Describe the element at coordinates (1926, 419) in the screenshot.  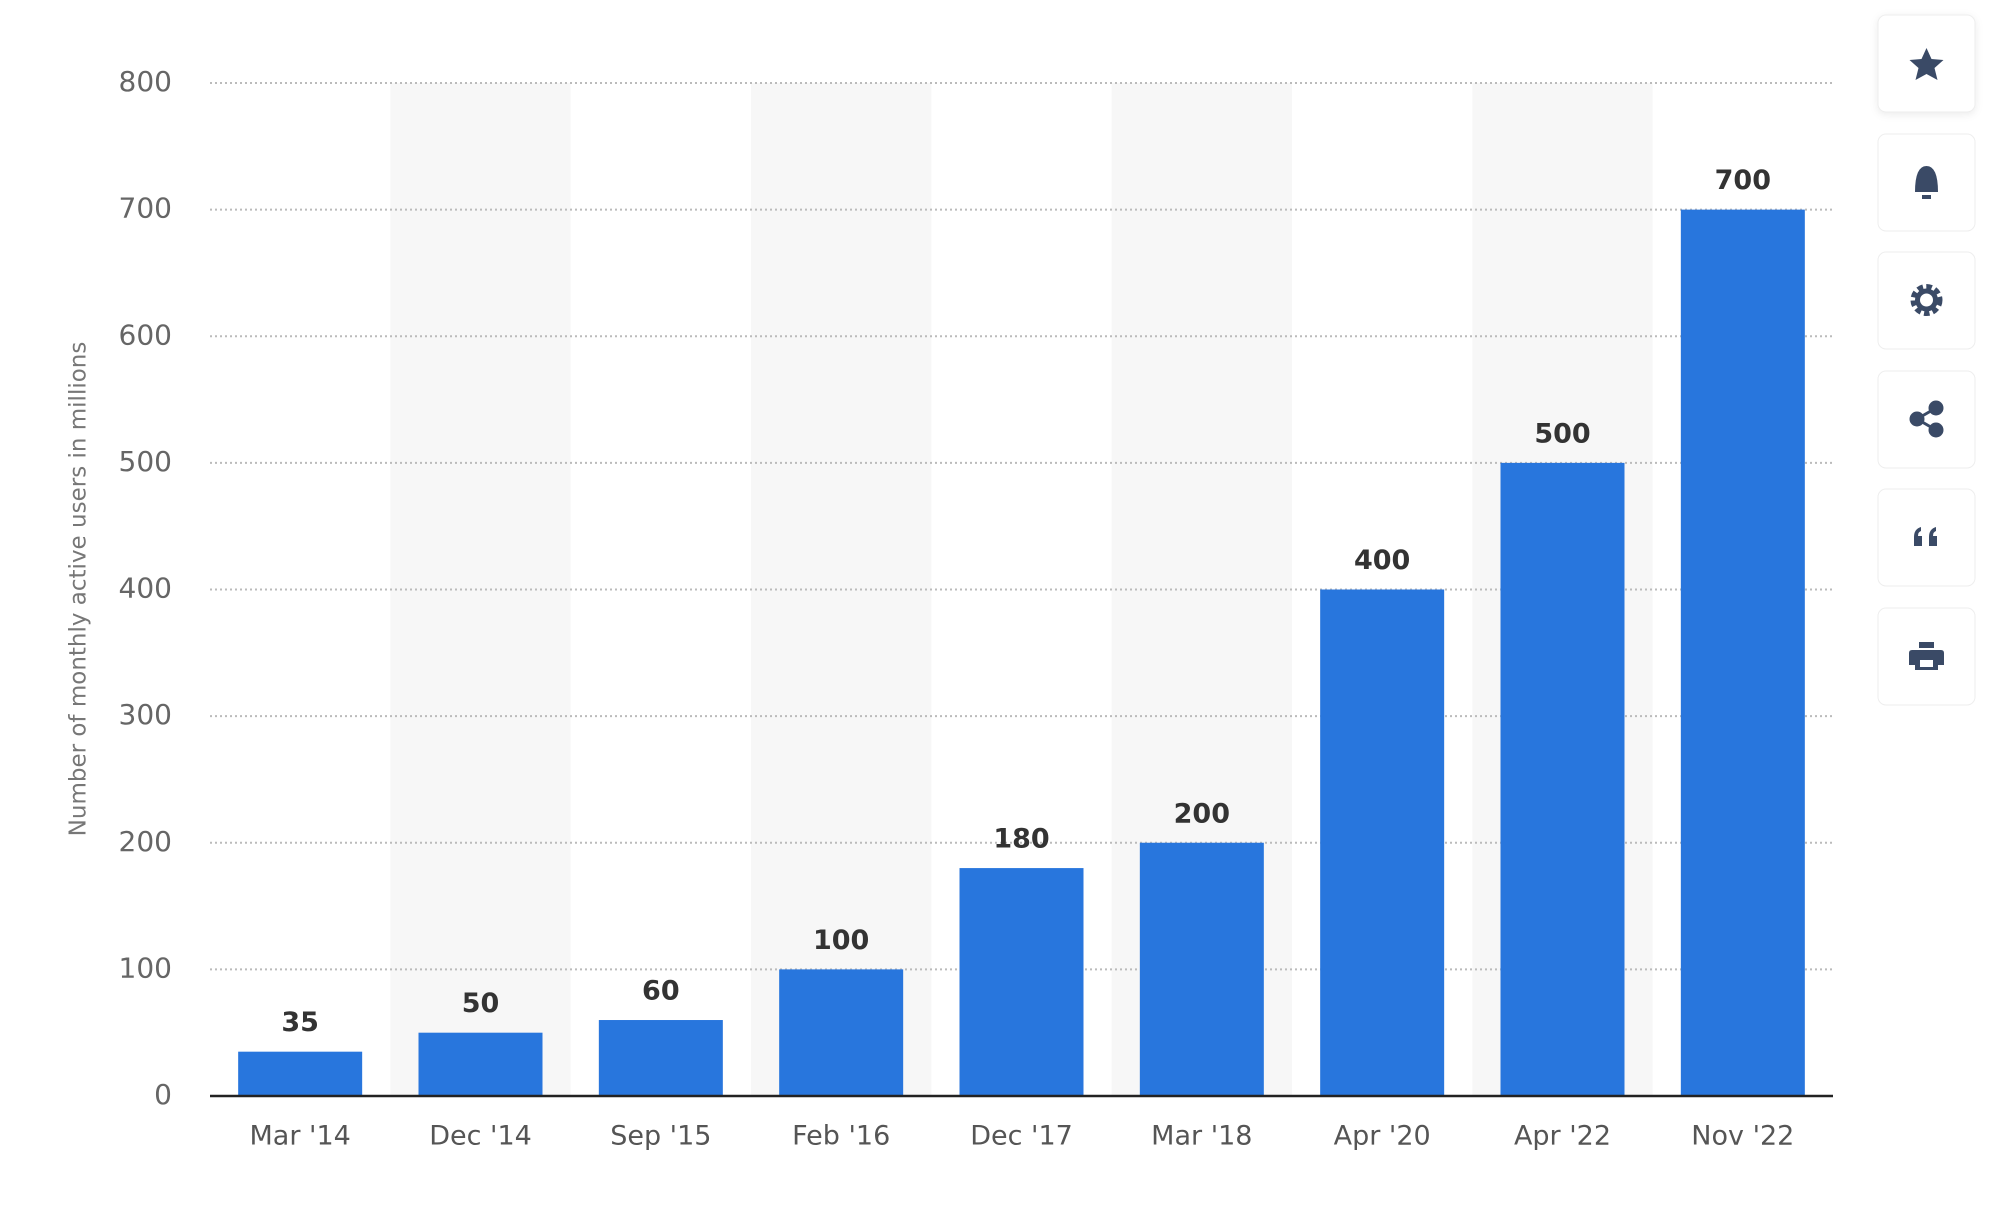
I see `share-button` at that location.